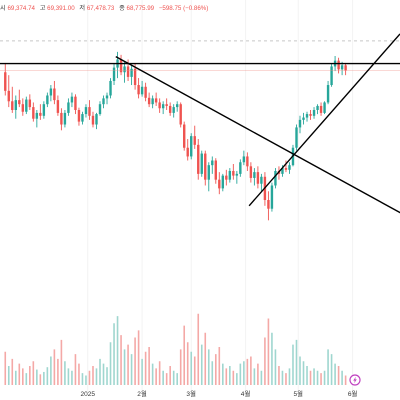  Describe the element at coordinates (3, 8) in the screenshot. I see `open-label: 시` at that location.